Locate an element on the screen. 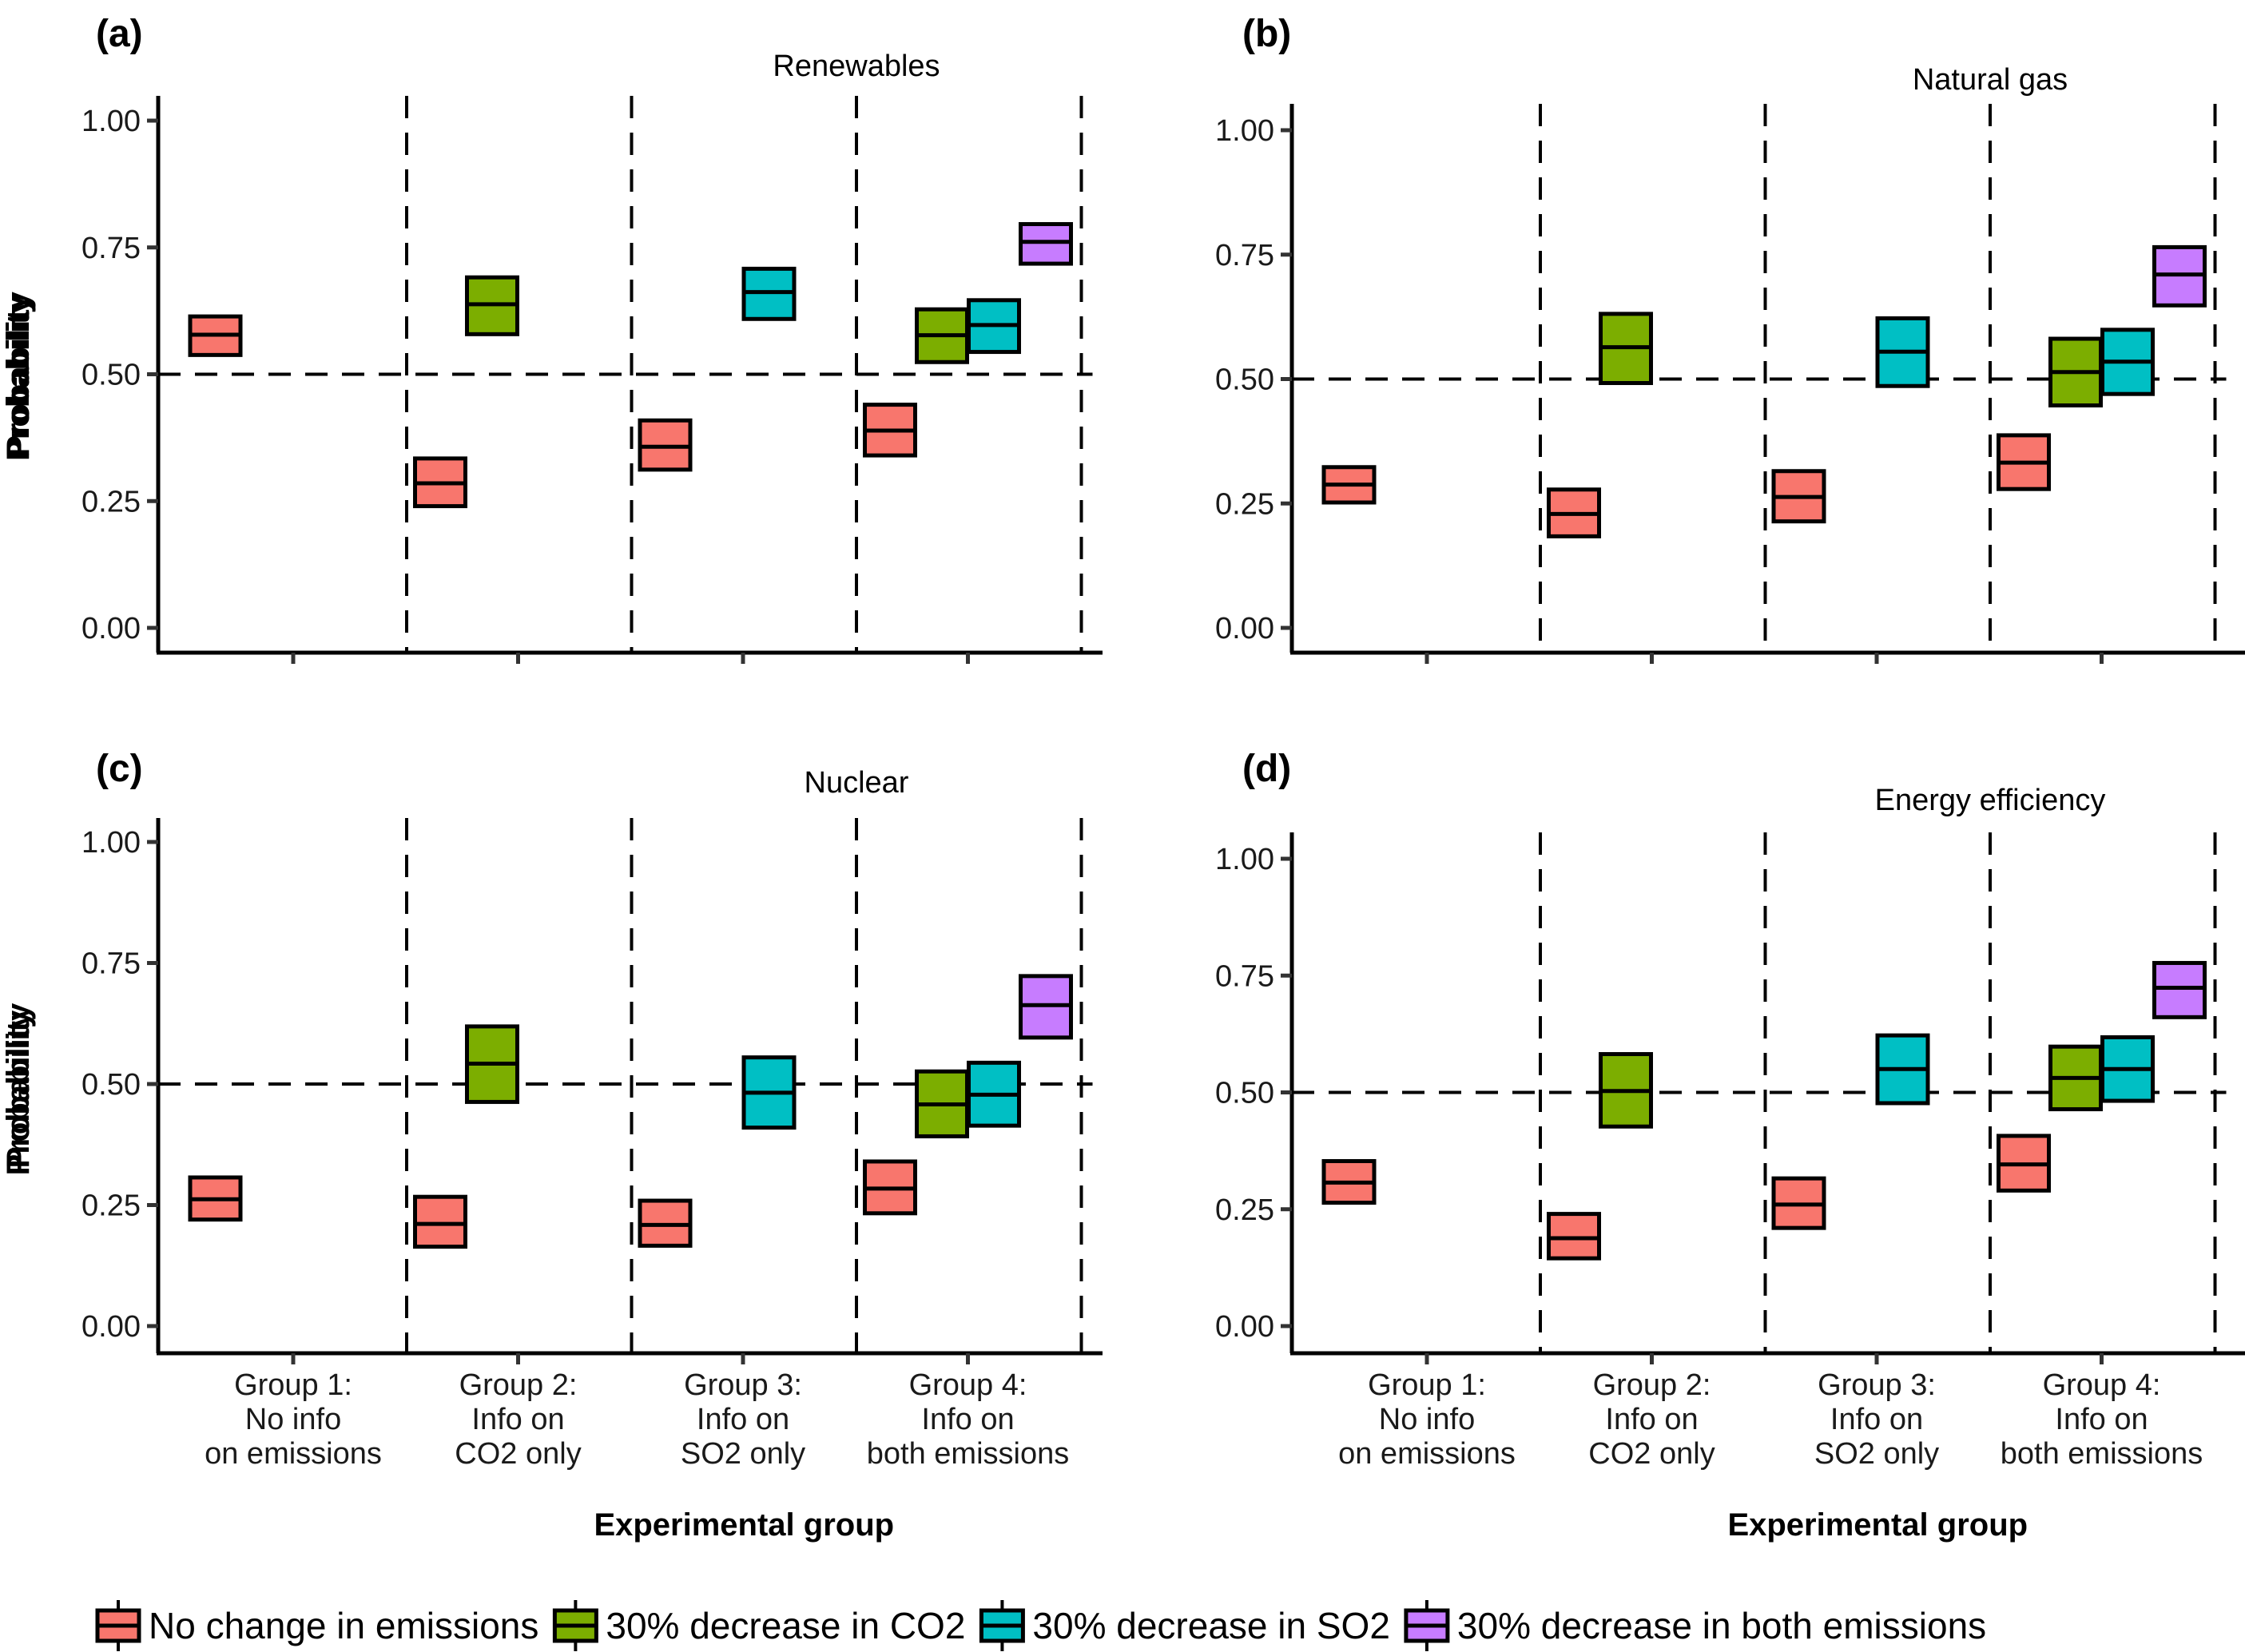 This screenshot has width=2245, height=1652. panel-title: Energy efficiency is located at coordinates (1990, 800).